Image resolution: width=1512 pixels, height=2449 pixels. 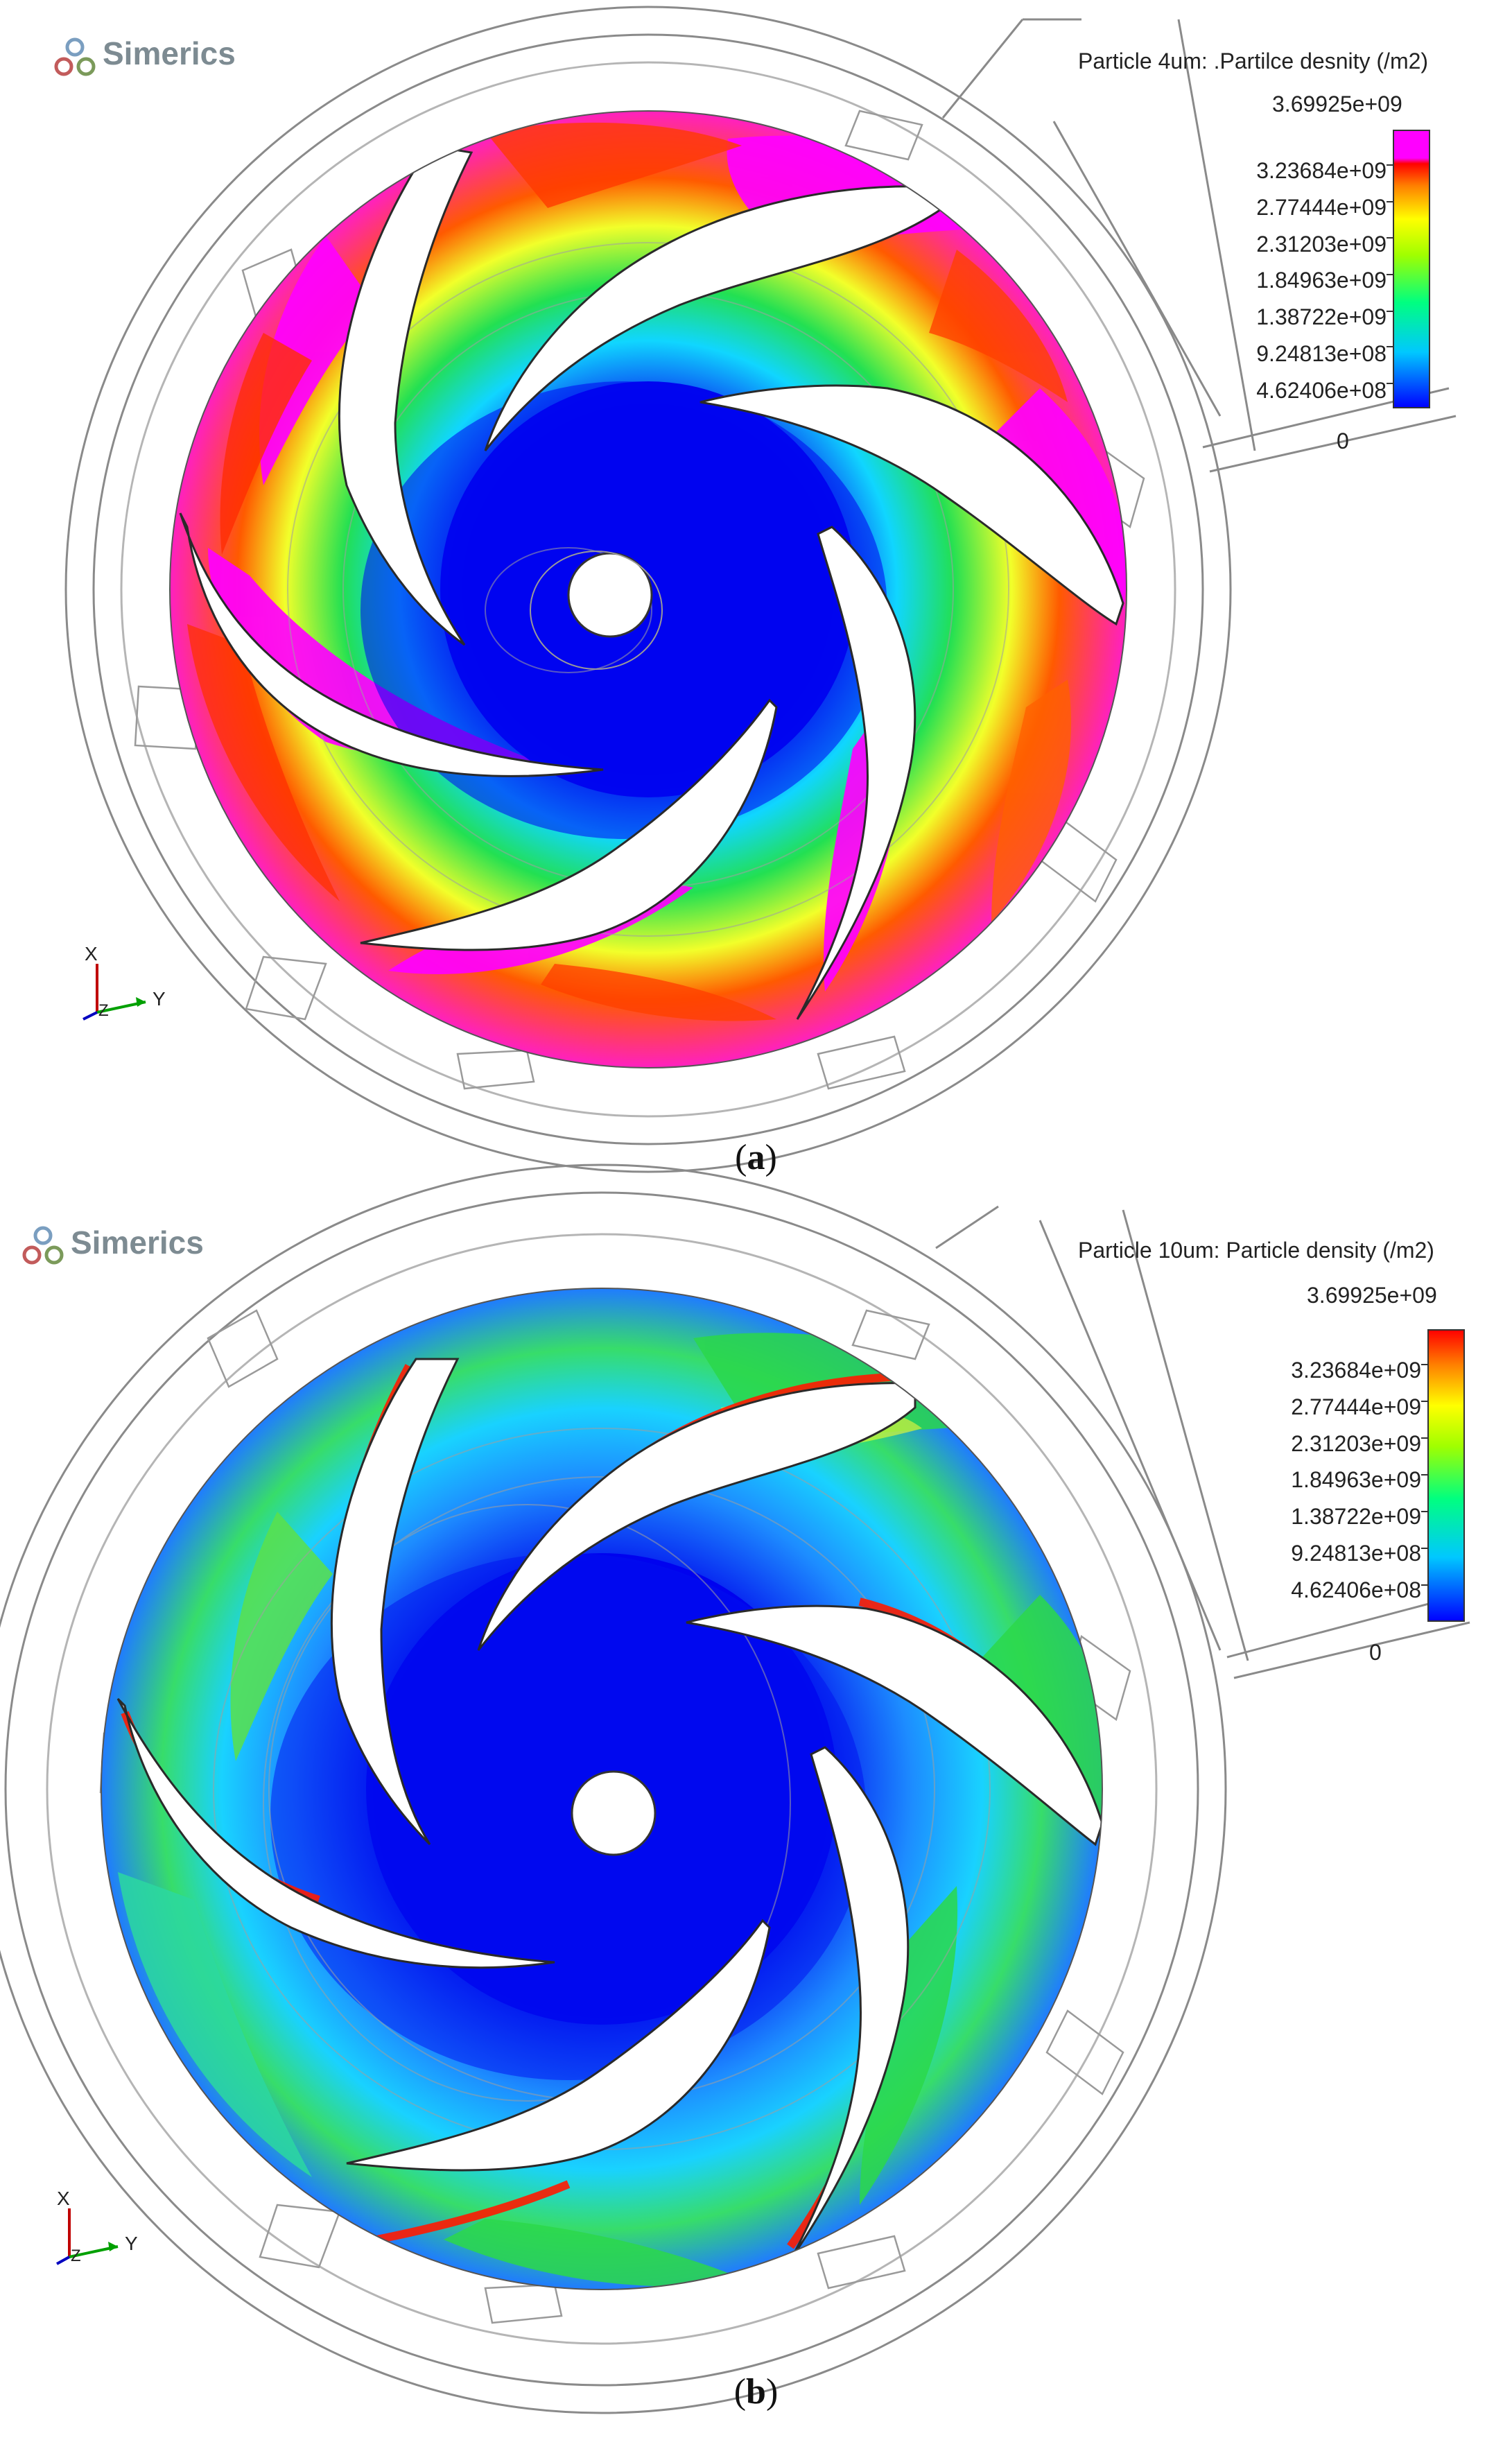 I want to click on colorbar-ticks-b, so click(x=1424, y=1475).